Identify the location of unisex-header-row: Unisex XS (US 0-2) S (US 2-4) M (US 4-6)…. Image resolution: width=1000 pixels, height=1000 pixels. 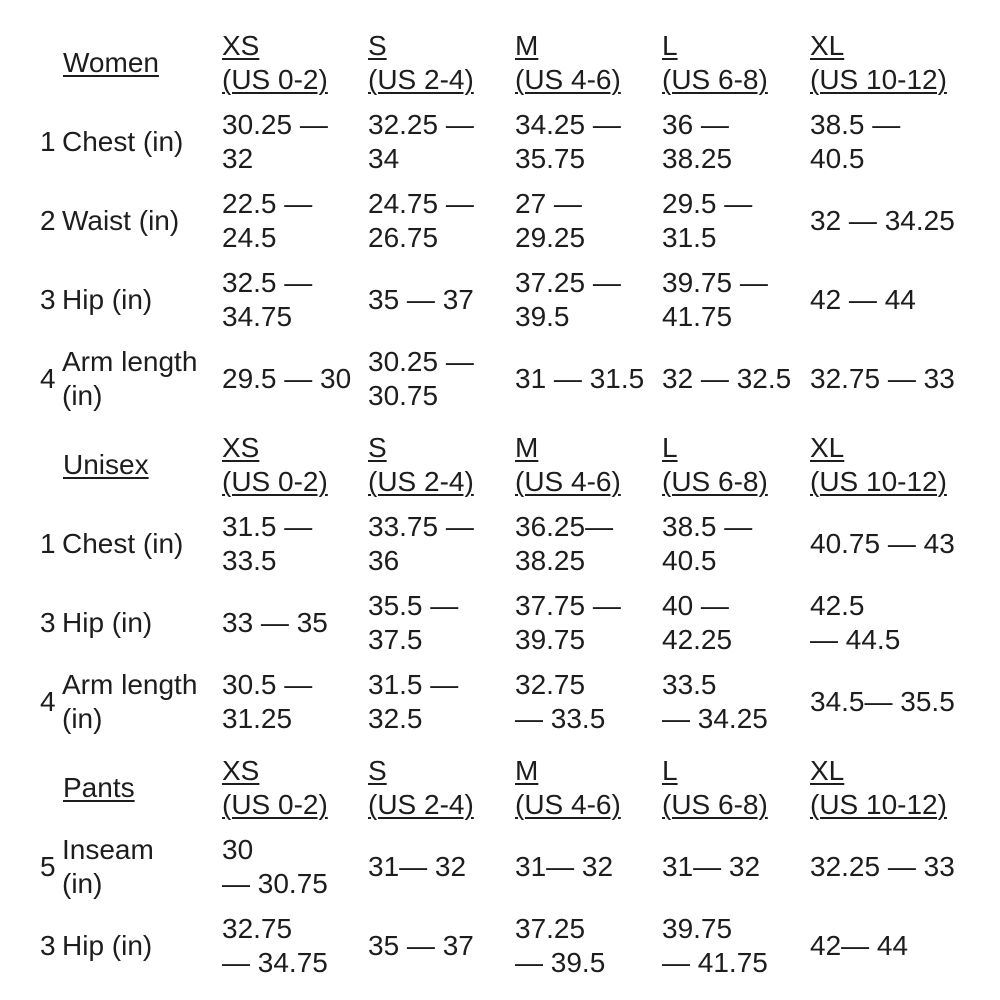
(515, 465).